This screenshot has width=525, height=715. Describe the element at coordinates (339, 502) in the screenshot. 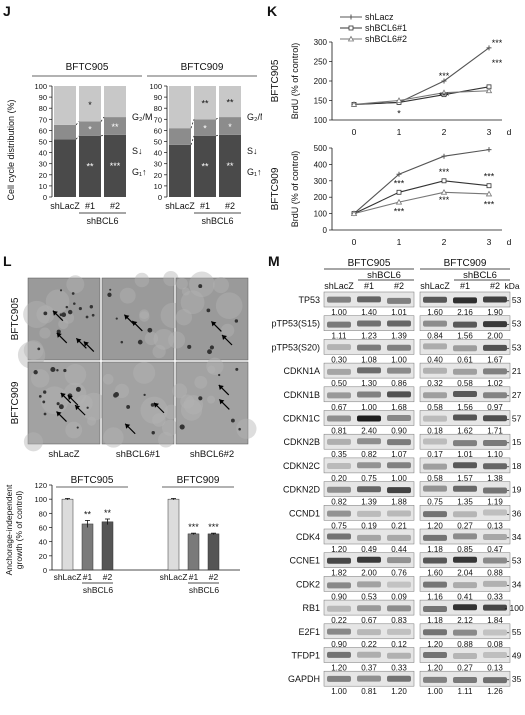

I see `band-quantification: 0.82` at that location.